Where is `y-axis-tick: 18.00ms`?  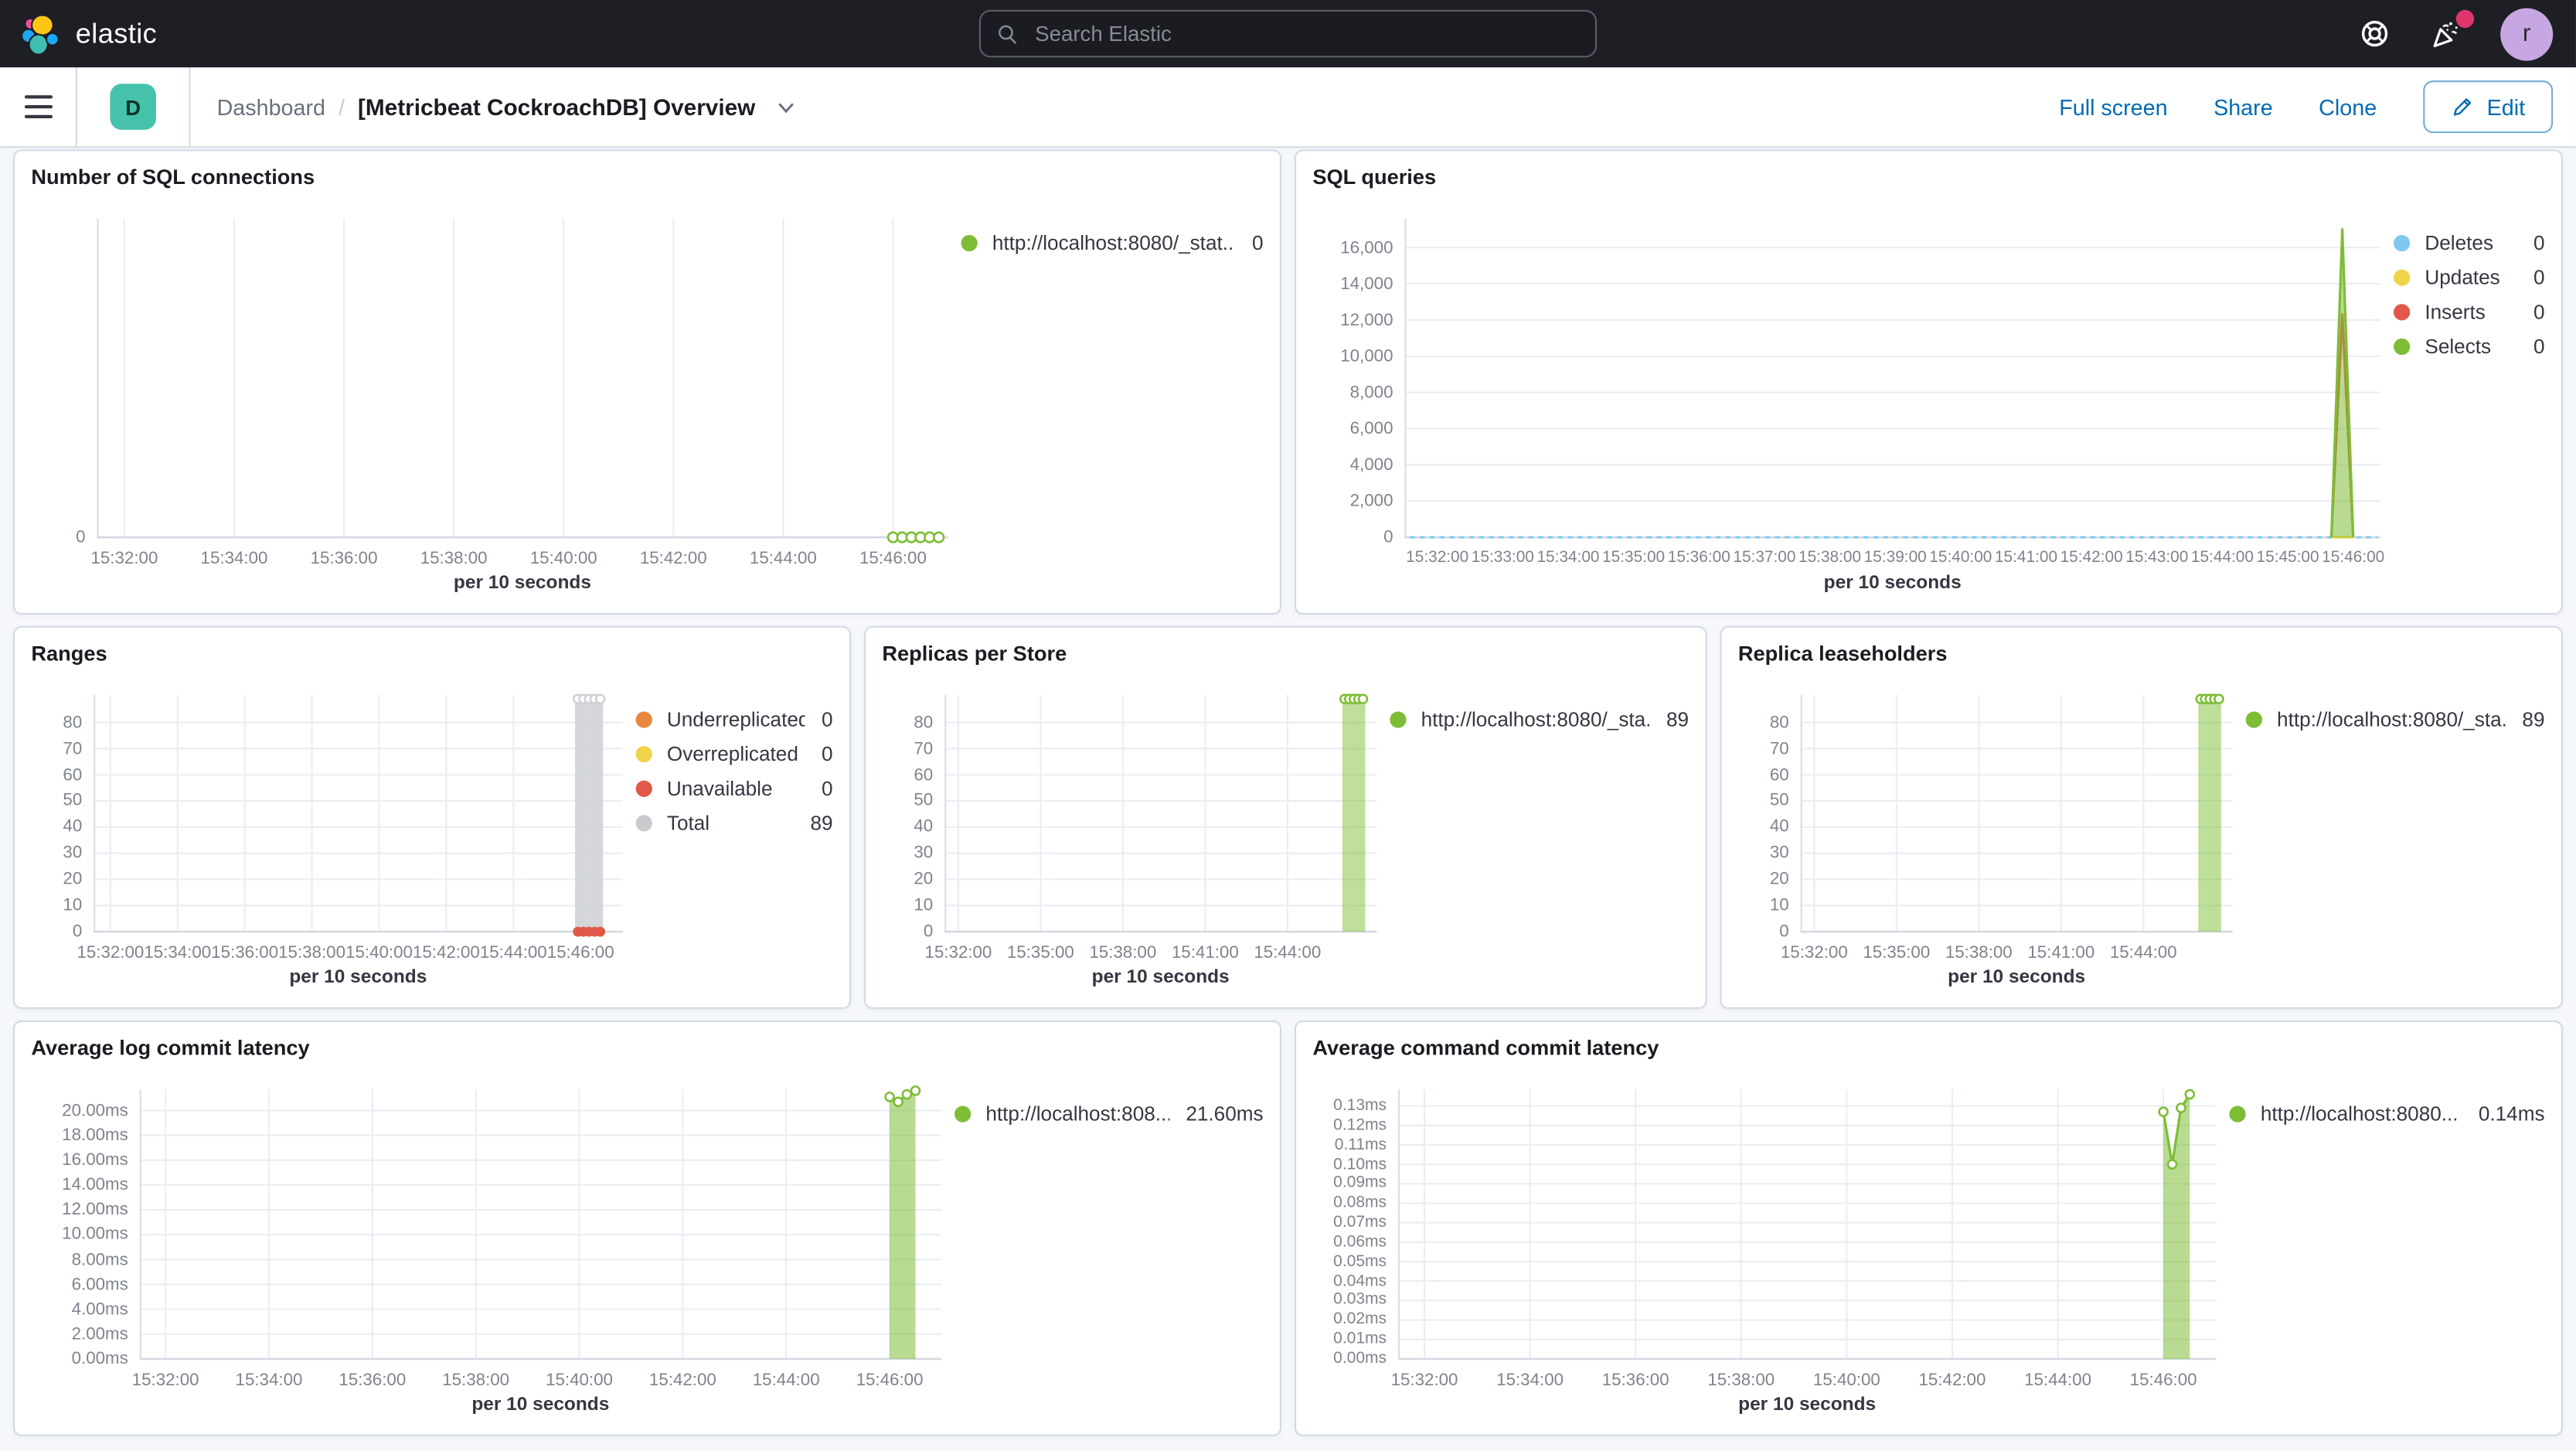
y-axis-tick: 18.00ms is located at coordinates (95, 1135).